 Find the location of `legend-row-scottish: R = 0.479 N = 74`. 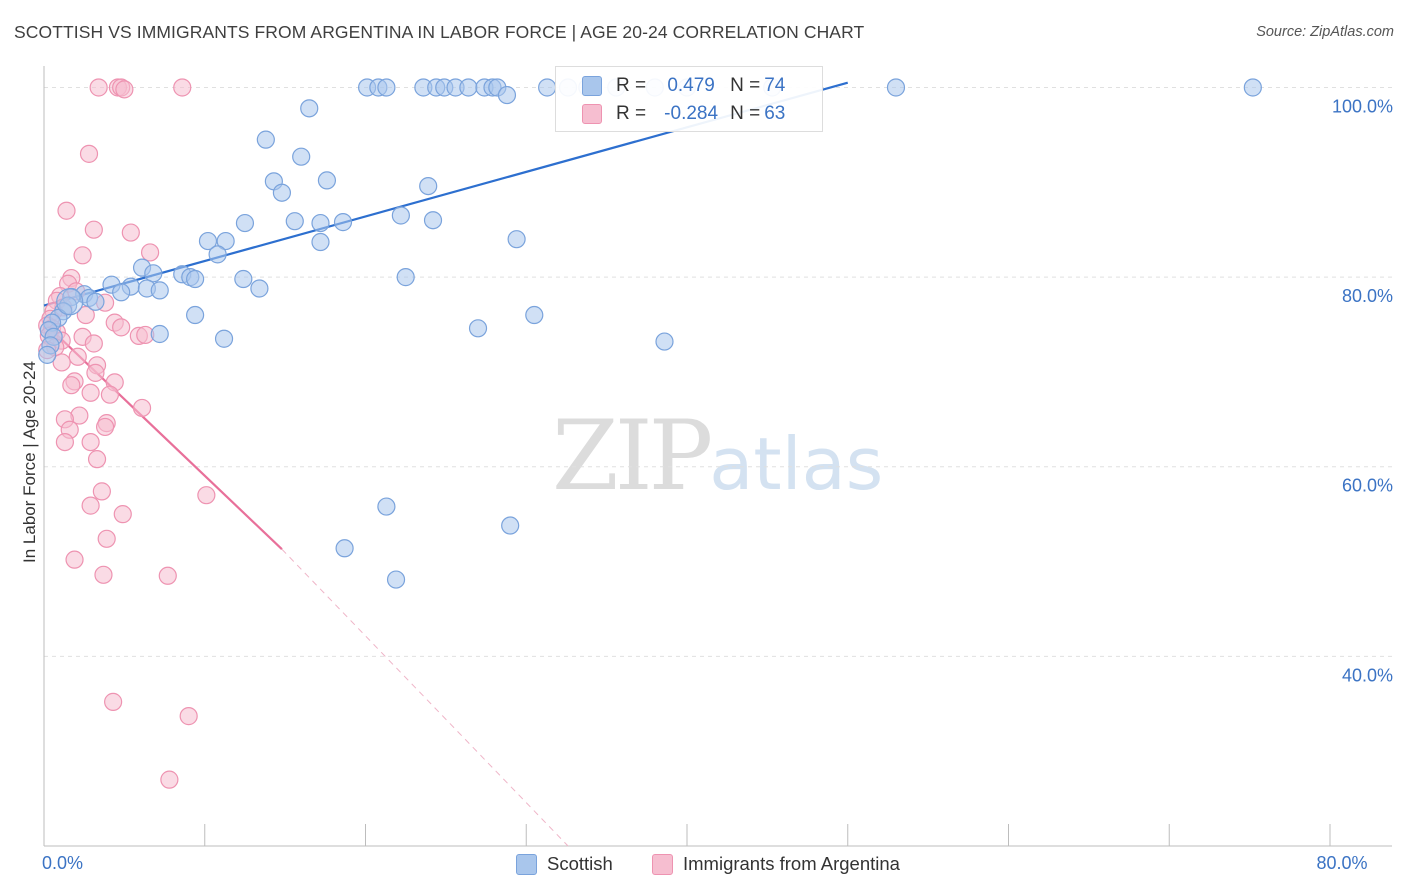

legend-row-scottish: R = 0.479 N = 74 is located at coordinates (683, 86).